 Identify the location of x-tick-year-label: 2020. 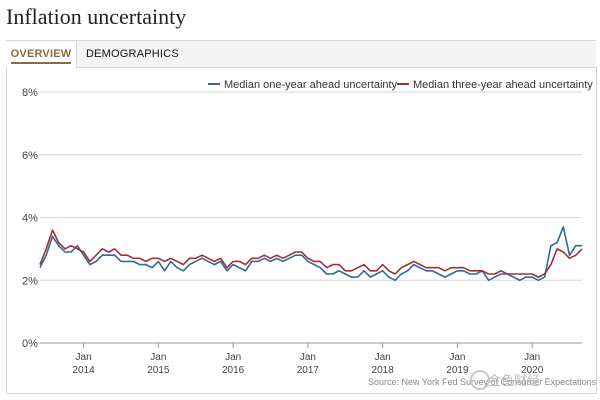
(532, 370).